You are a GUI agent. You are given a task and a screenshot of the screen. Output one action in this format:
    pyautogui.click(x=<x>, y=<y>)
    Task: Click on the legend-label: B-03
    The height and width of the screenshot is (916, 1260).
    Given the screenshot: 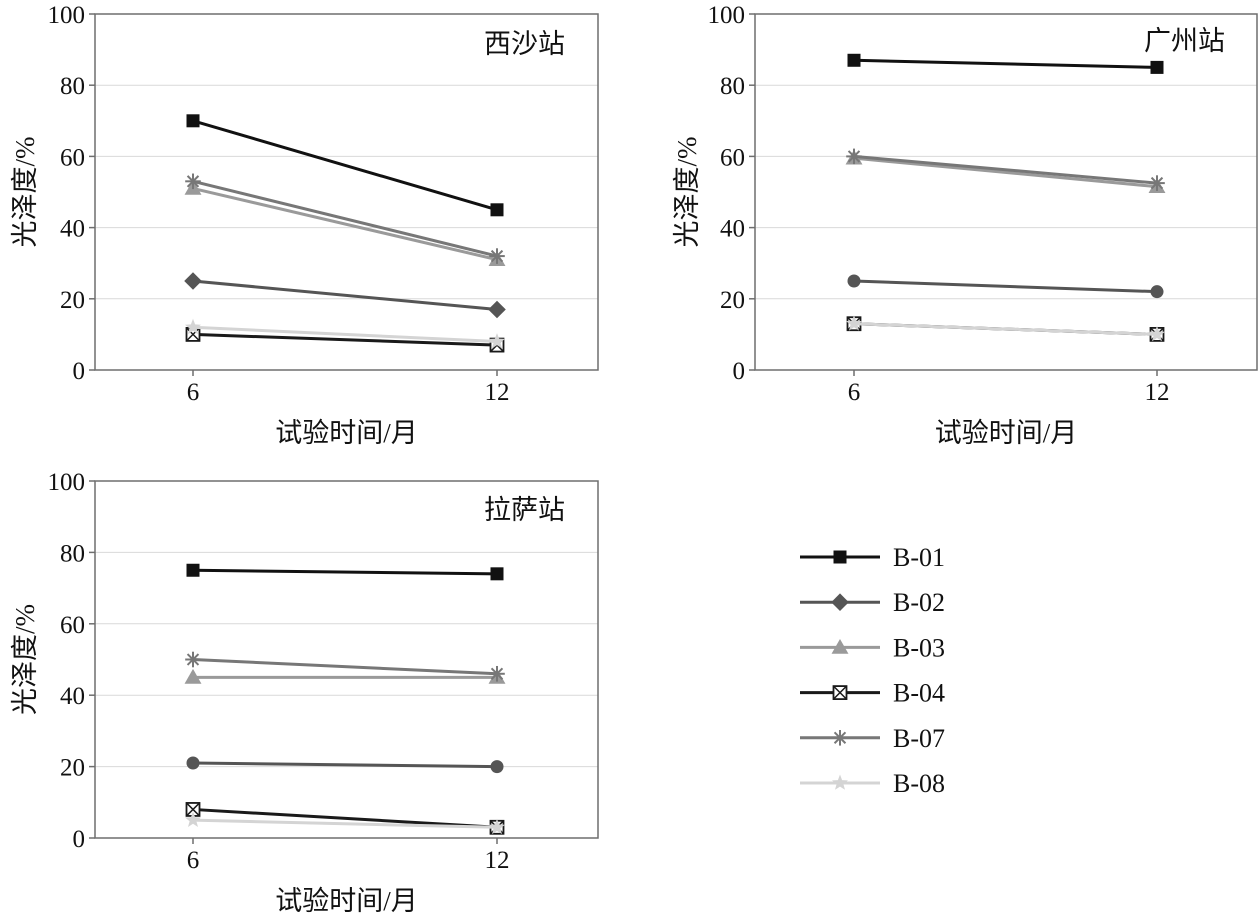 What is the action you would take?
    pyautogui.click(x=919, y=647)
    